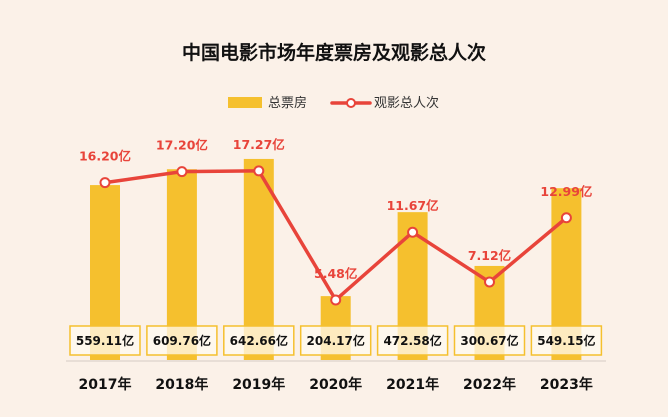 The width and height of the screenshot is (668, 417). I want to click on x-tick-label: 2022年, so click(489, 384).